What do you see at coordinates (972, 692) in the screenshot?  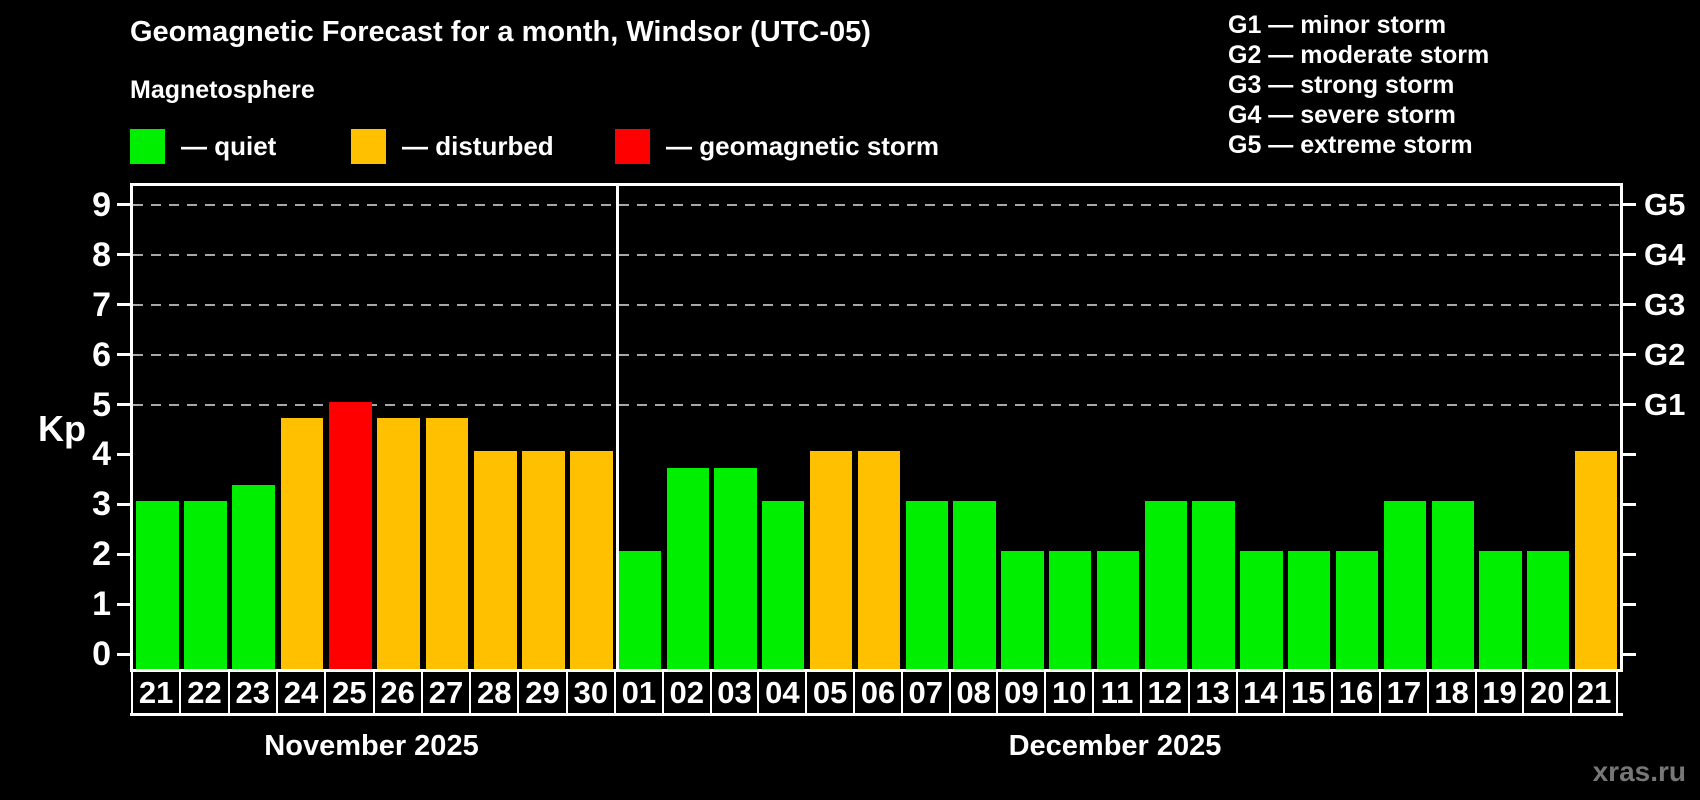 I see `date-cell-08: 08` at bounding box center [972, 692].